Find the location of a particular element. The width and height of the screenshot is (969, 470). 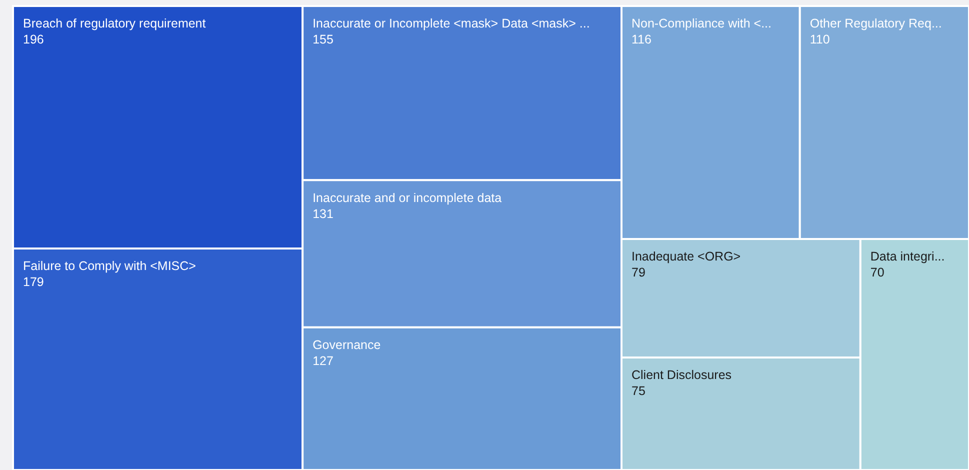

category-label: Client Disclosures is located at coordinates (682, 375).